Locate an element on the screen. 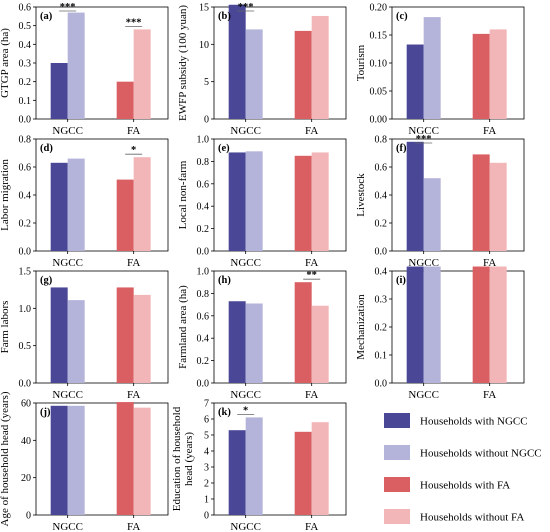 The height and width of the screenshot is (532, 550). panel-label: (b) is located at coordinates (224, 16).